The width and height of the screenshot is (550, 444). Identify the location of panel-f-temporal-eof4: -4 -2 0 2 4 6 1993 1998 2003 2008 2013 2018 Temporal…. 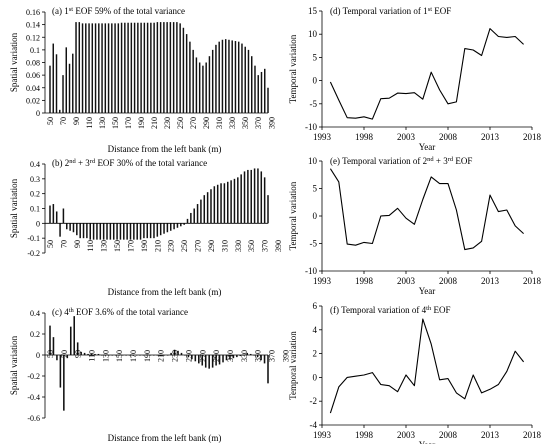
(415, 372).